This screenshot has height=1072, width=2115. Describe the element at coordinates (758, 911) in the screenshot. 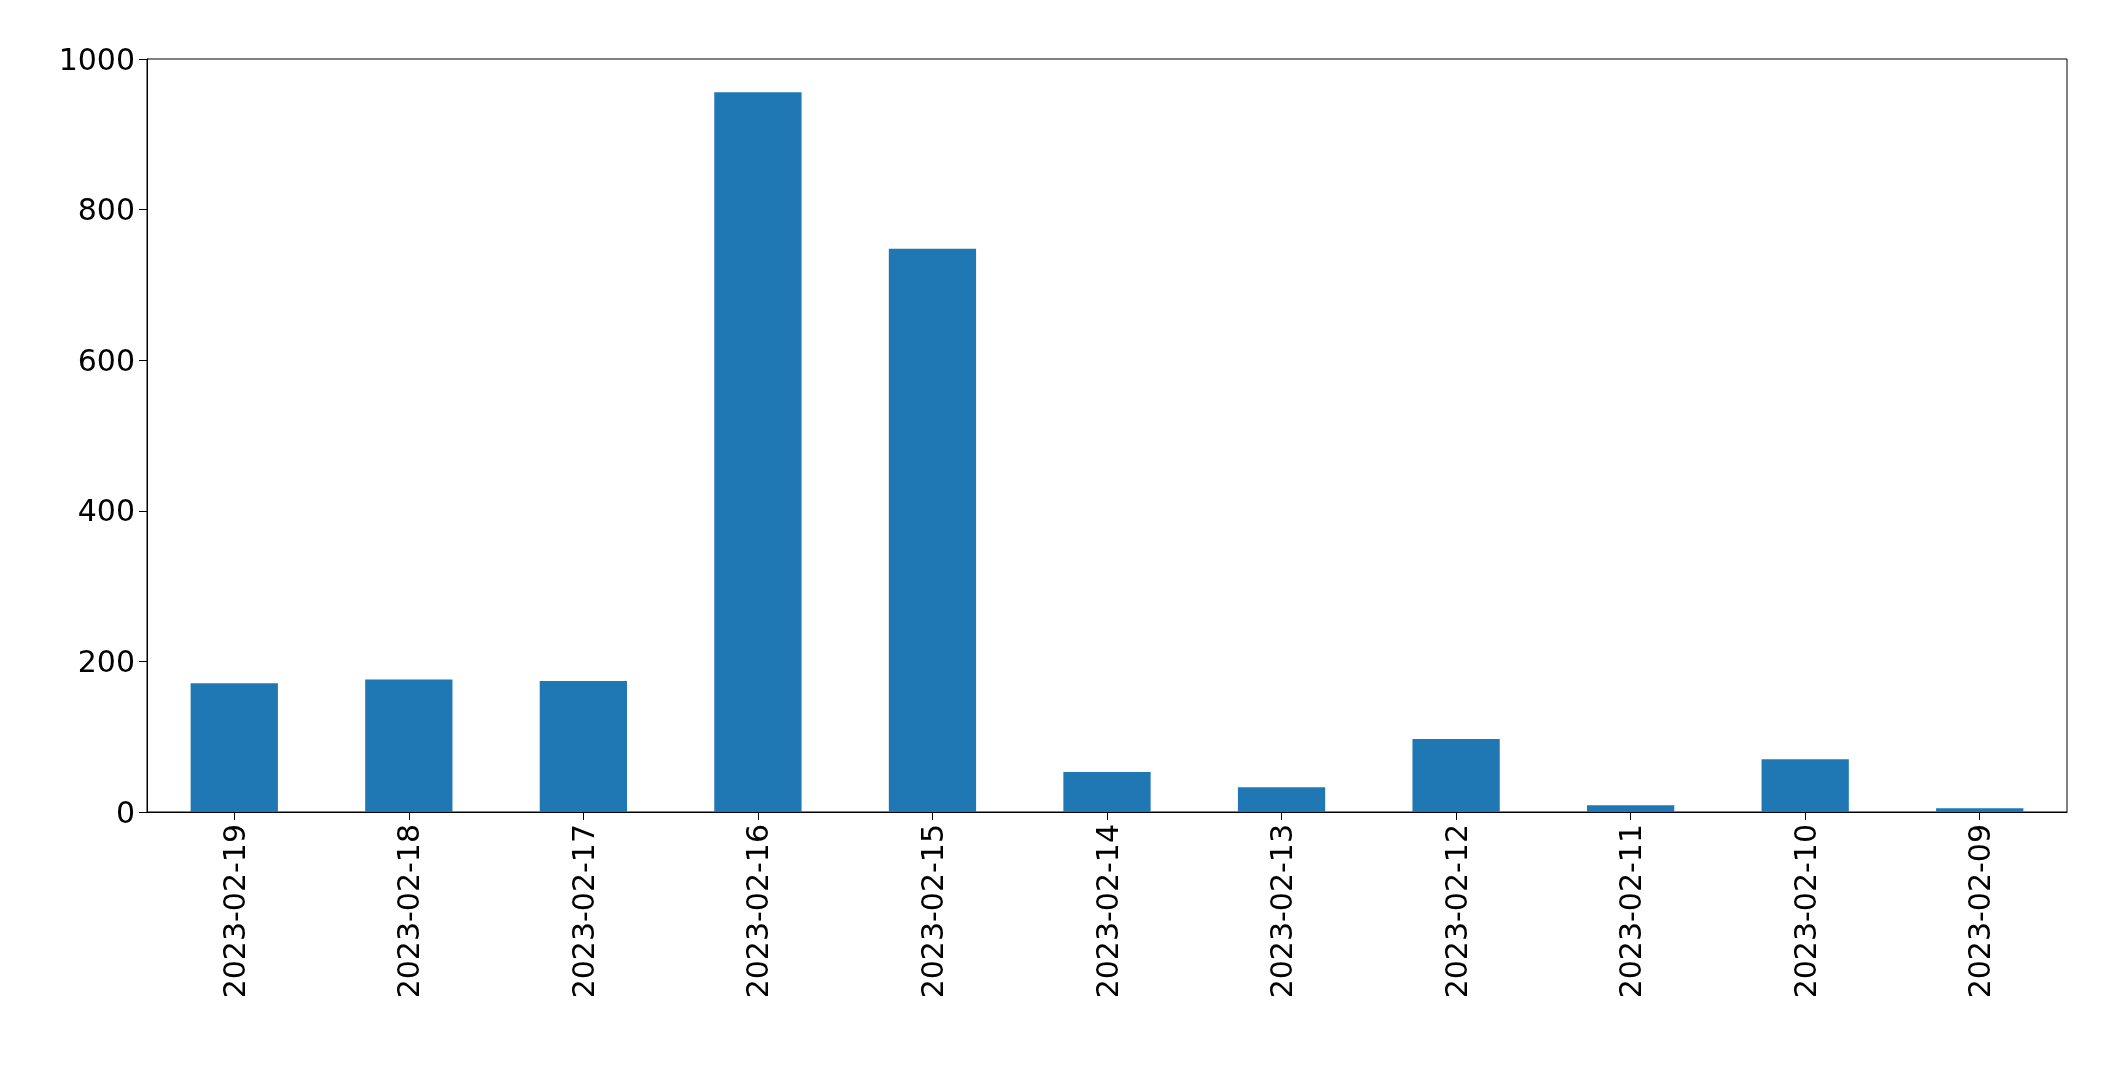

I see `x-tick-label: 2023-02-16` at that location.